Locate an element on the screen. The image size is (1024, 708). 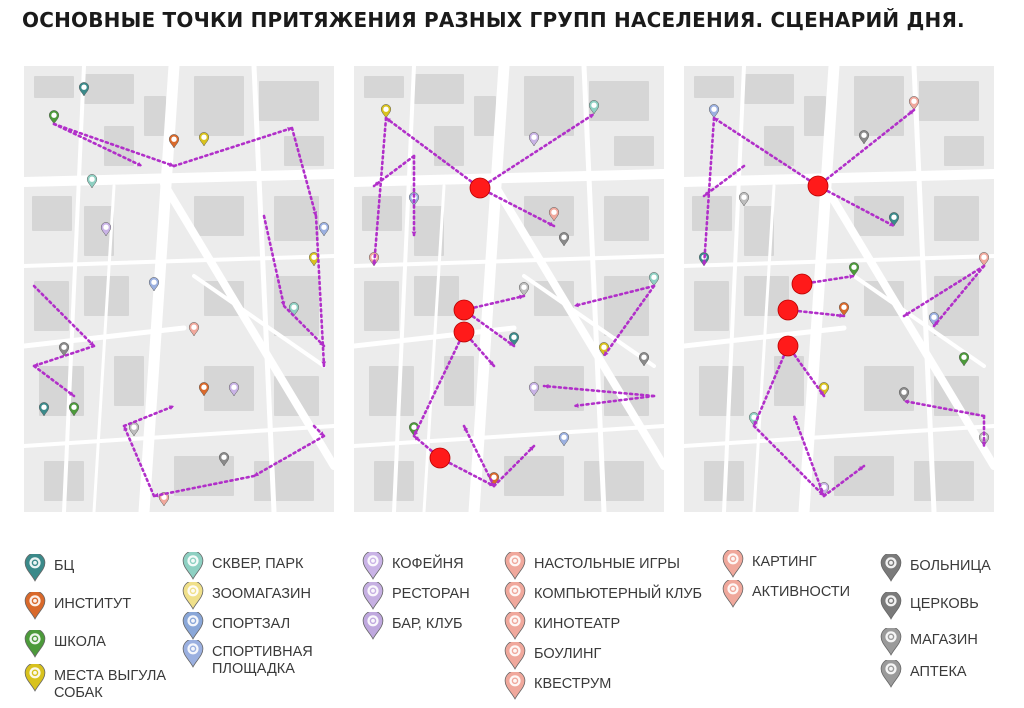
legend-label: КОМПЬЮТЕРНЫЙ КЛУБ is located at coordinates (618, 594).